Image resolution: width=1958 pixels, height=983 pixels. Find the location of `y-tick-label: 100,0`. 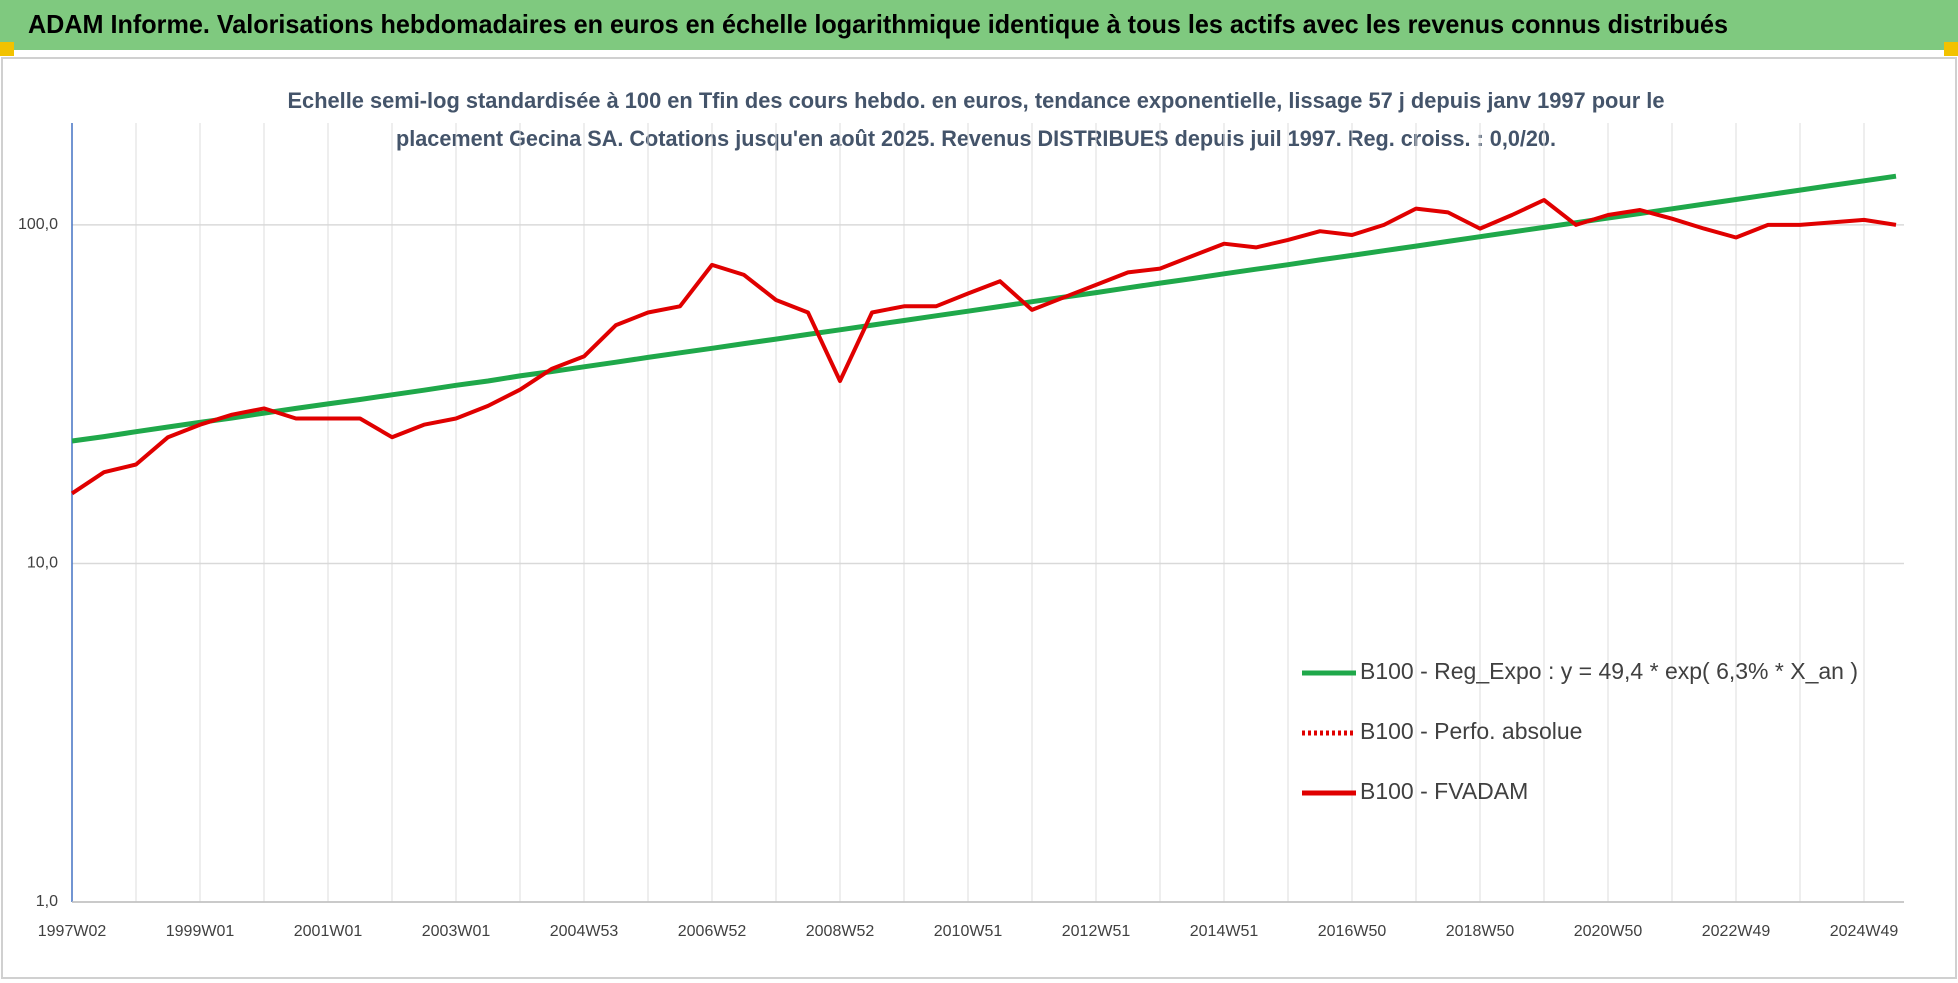

y-tick-label: 100,0 is located at coordinates (38, 224).